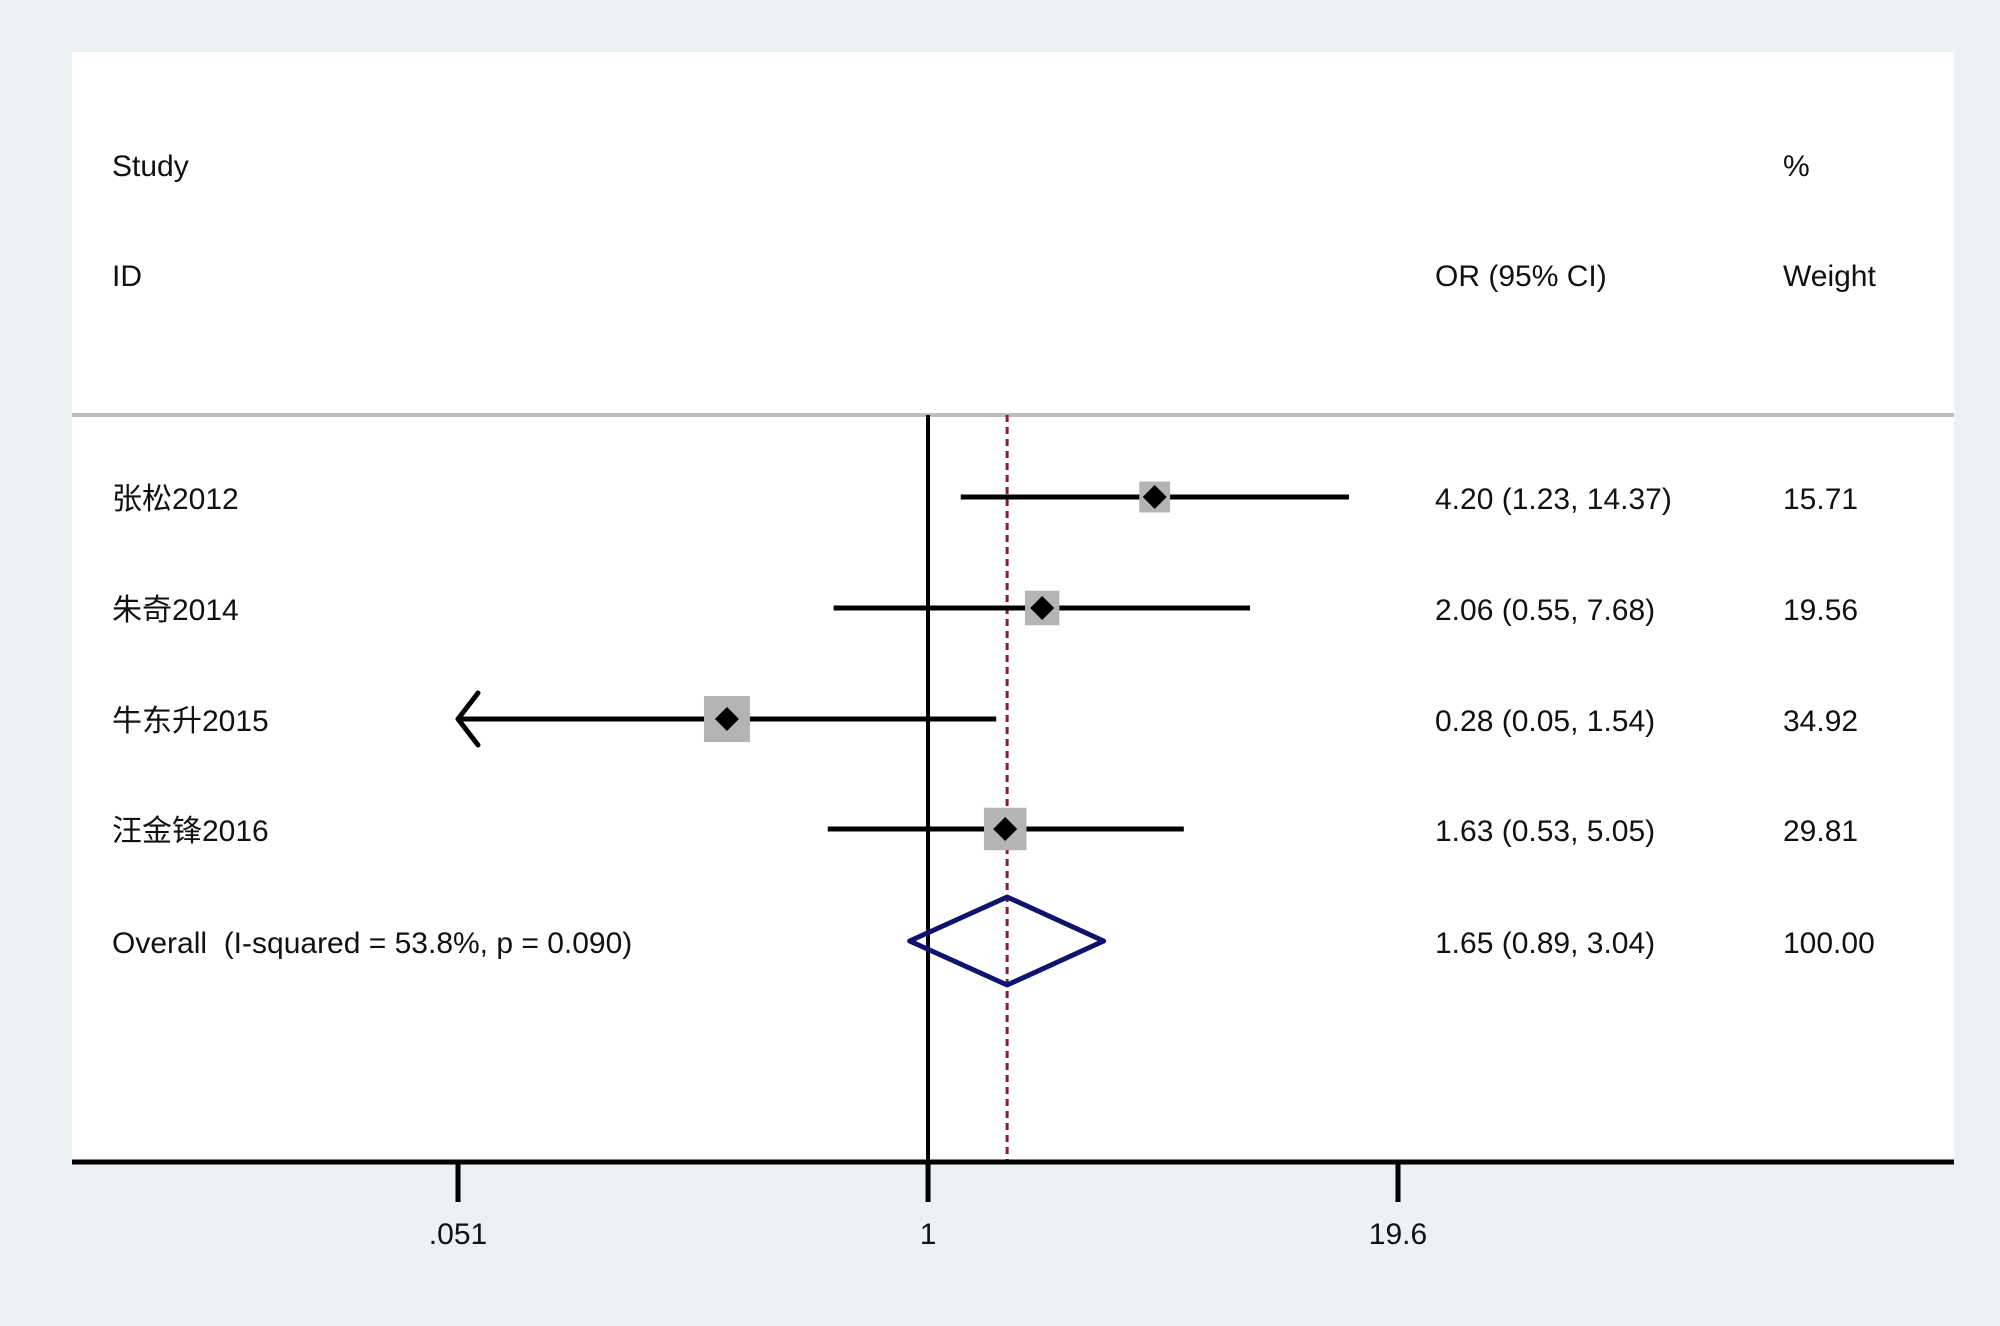  I want to click on study-row: 汪金锋2016 1.63 (0.53, 5.05) 29.81, so click(985, 829).